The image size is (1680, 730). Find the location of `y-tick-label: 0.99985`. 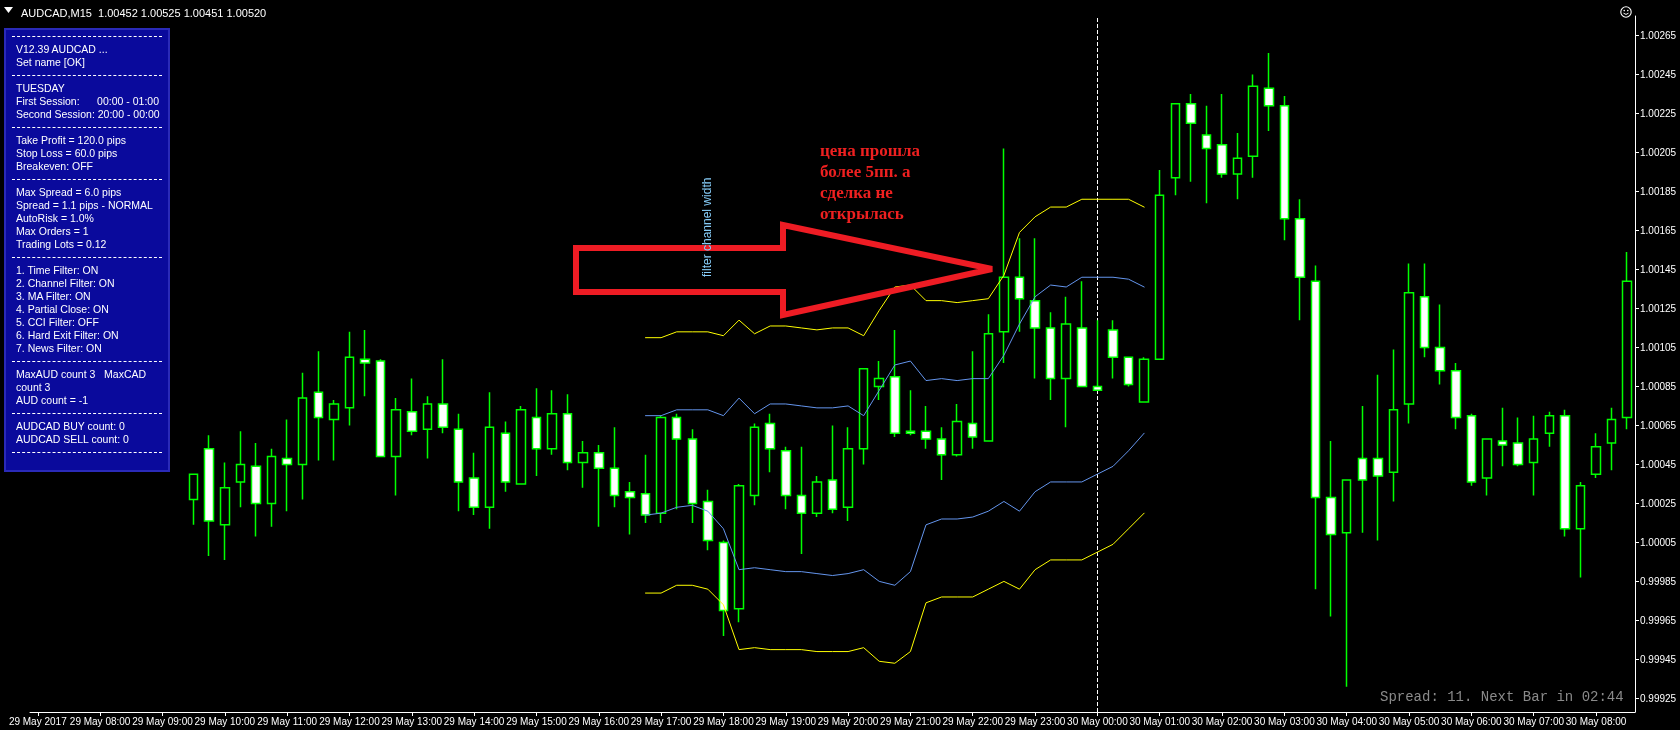

y-tick-label: 0.99985 is located at coordinates (1658, 581).